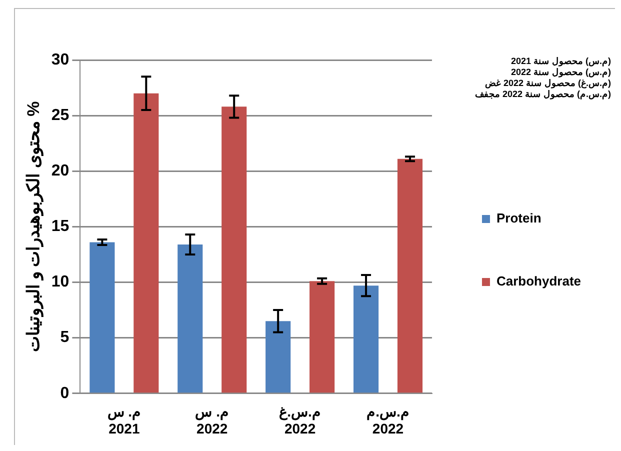 The width and height of the screenshot is (621, 451). What do you see at coordinates (60, 59) in the screenshot?
I see `y-tick-label: 30` at bounding box center [60, 59].